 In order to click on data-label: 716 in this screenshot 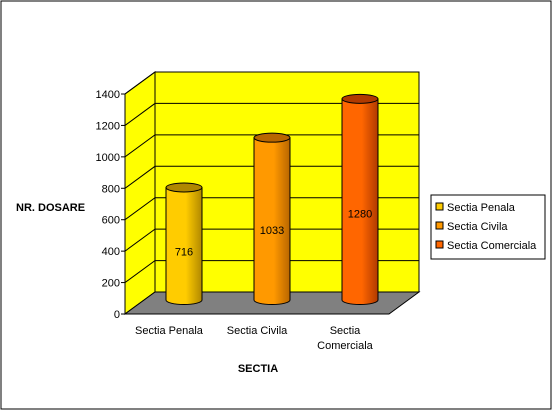, I will do `click(184, 253)`.